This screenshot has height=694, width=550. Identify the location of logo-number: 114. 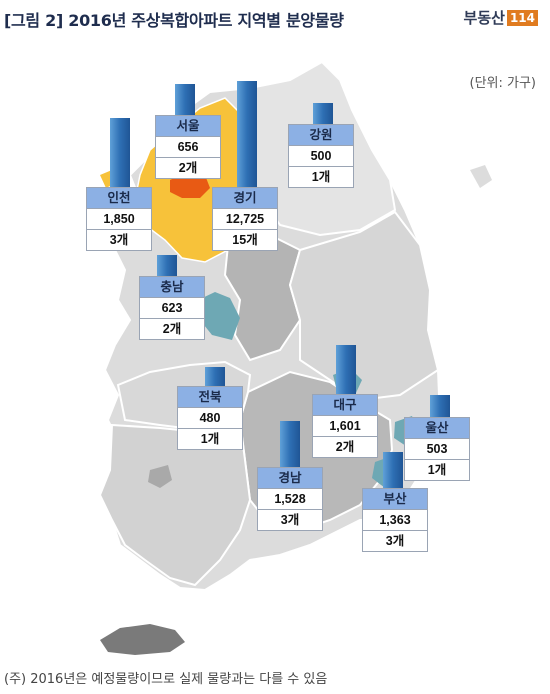
(522, 17).